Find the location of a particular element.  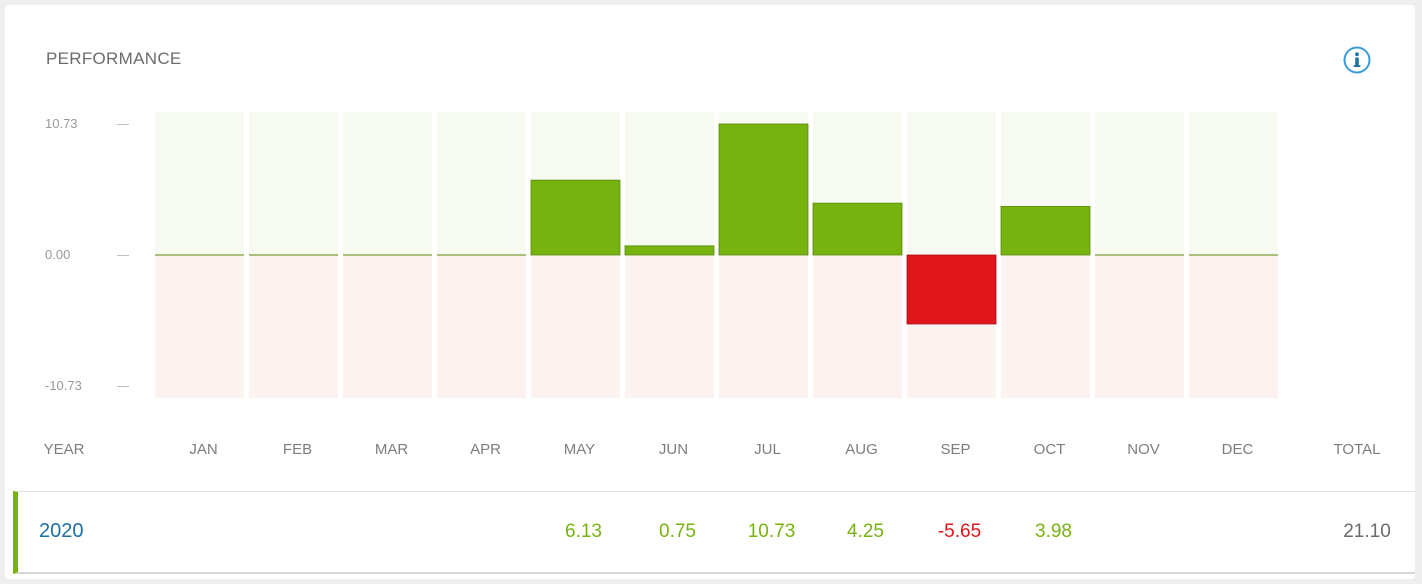

bar-aug is located at coordinates (857, 229).